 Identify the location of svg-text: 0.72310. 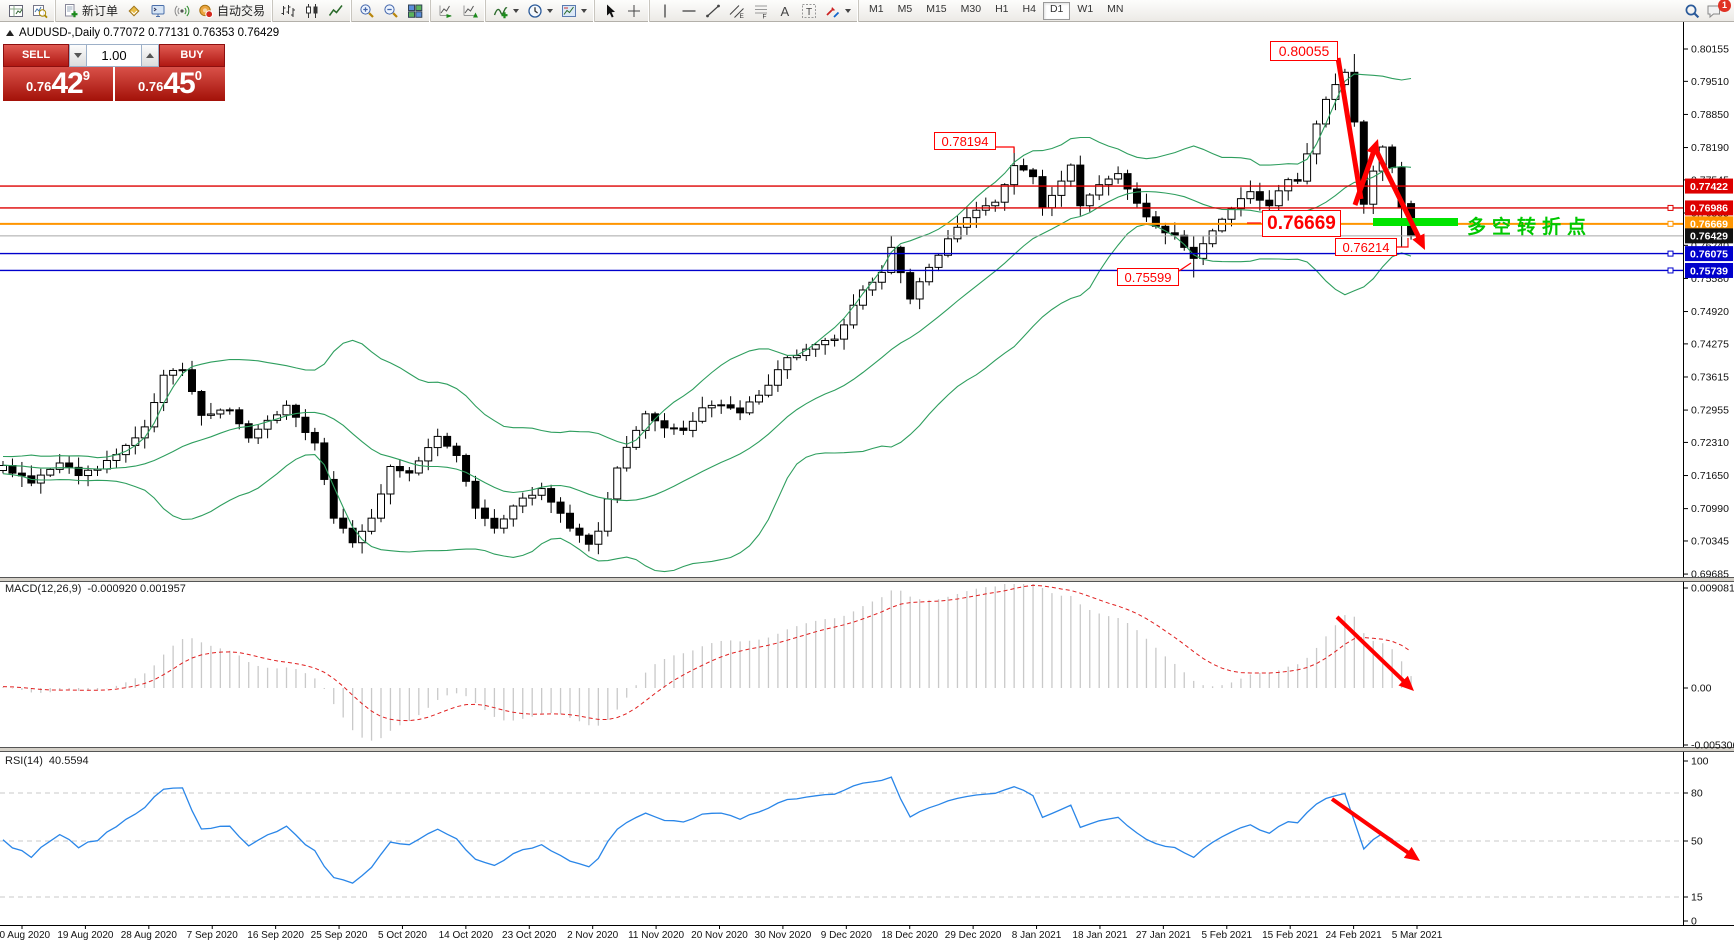
(1710, 443).